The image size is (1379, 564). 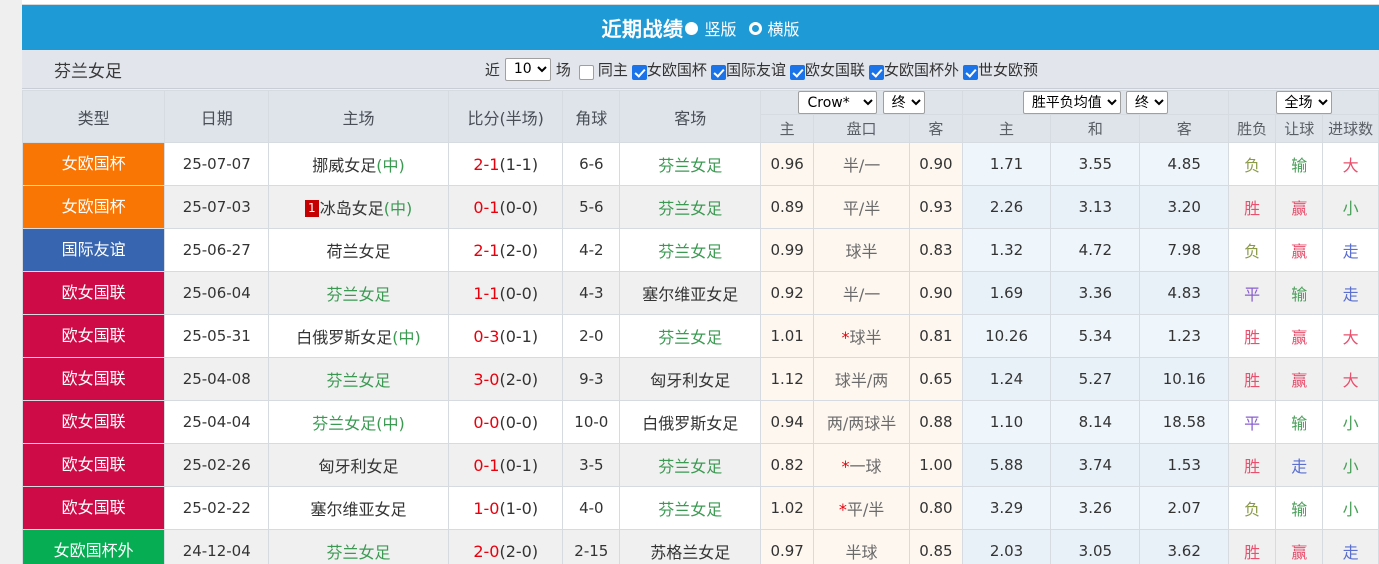 I want to click on cell-avg-draw: 5.34, so click(x=1095, y=336).